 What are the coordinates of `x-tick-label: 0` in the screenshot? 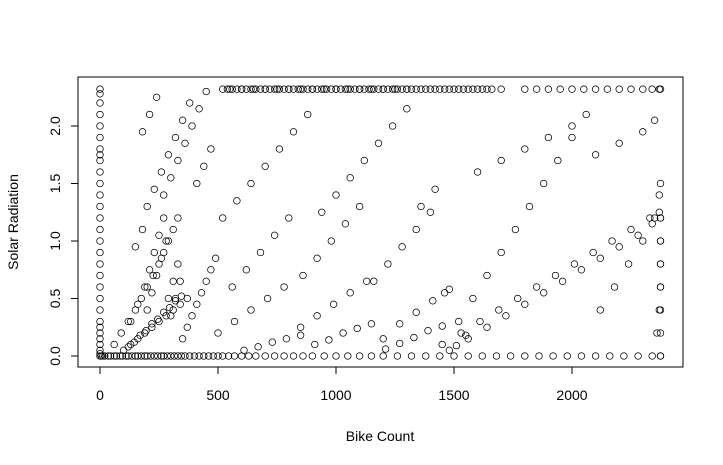 It's located at (100, 395).